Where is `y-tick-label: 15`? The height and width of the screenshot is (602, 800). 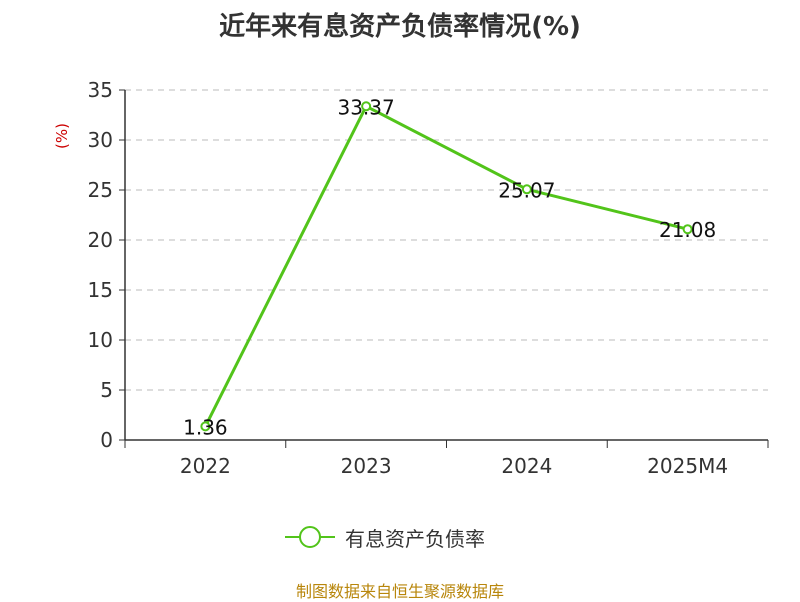
y-tick-label: 15 is located at coordinates (100, 290).